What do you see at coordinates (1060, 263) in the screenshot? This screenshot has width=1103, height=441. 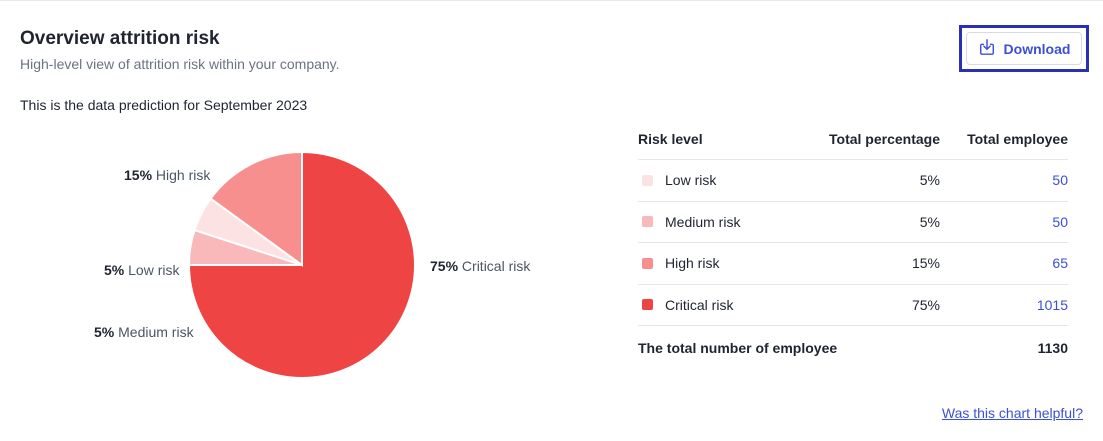 I see `row-employees-link: 65` at bounding box center [1060, 263].